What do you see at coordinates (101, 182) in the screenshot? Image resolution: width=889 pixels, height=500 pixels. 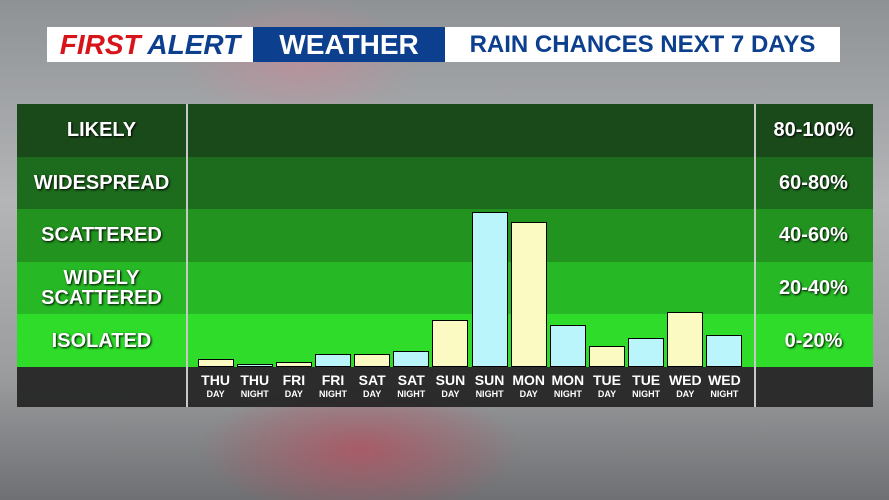 I see `band-label: WIDESPREAD` at bounding box center [101, 182].